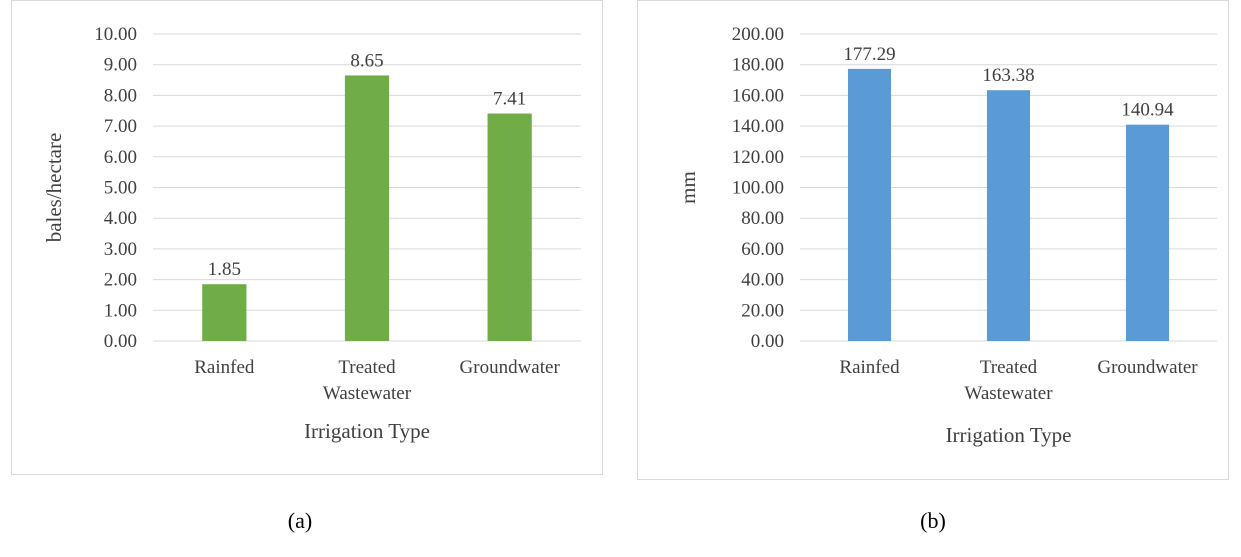 This screenshot has width=1241, height=557. Describe the element at coordinates (758, 126) in the screenshot. I see `chart-b-y-tick-label: 140.00` at that location.